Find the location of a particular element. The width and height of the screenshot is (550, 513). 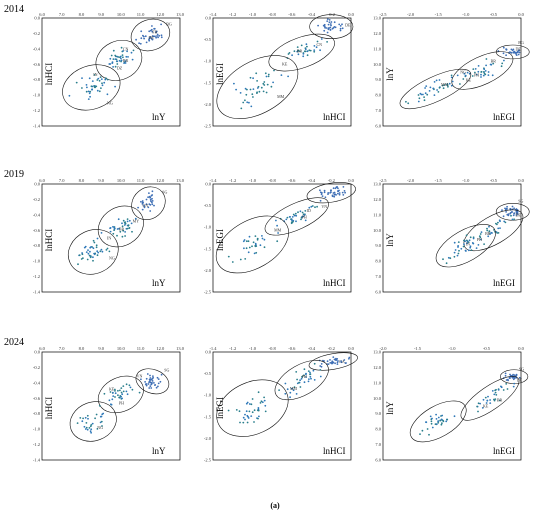

y-tick-label: -1.0 is located at coordinates (208, 227).